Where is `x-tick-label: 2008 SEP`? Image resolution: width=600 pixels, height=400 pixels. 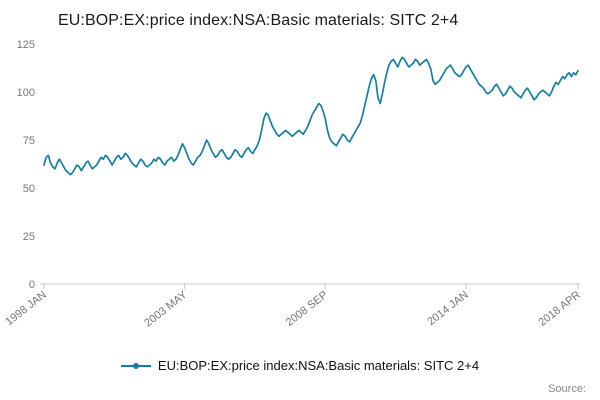 x-tick-label: 2008 SEP is located at coordinates (307, 309).